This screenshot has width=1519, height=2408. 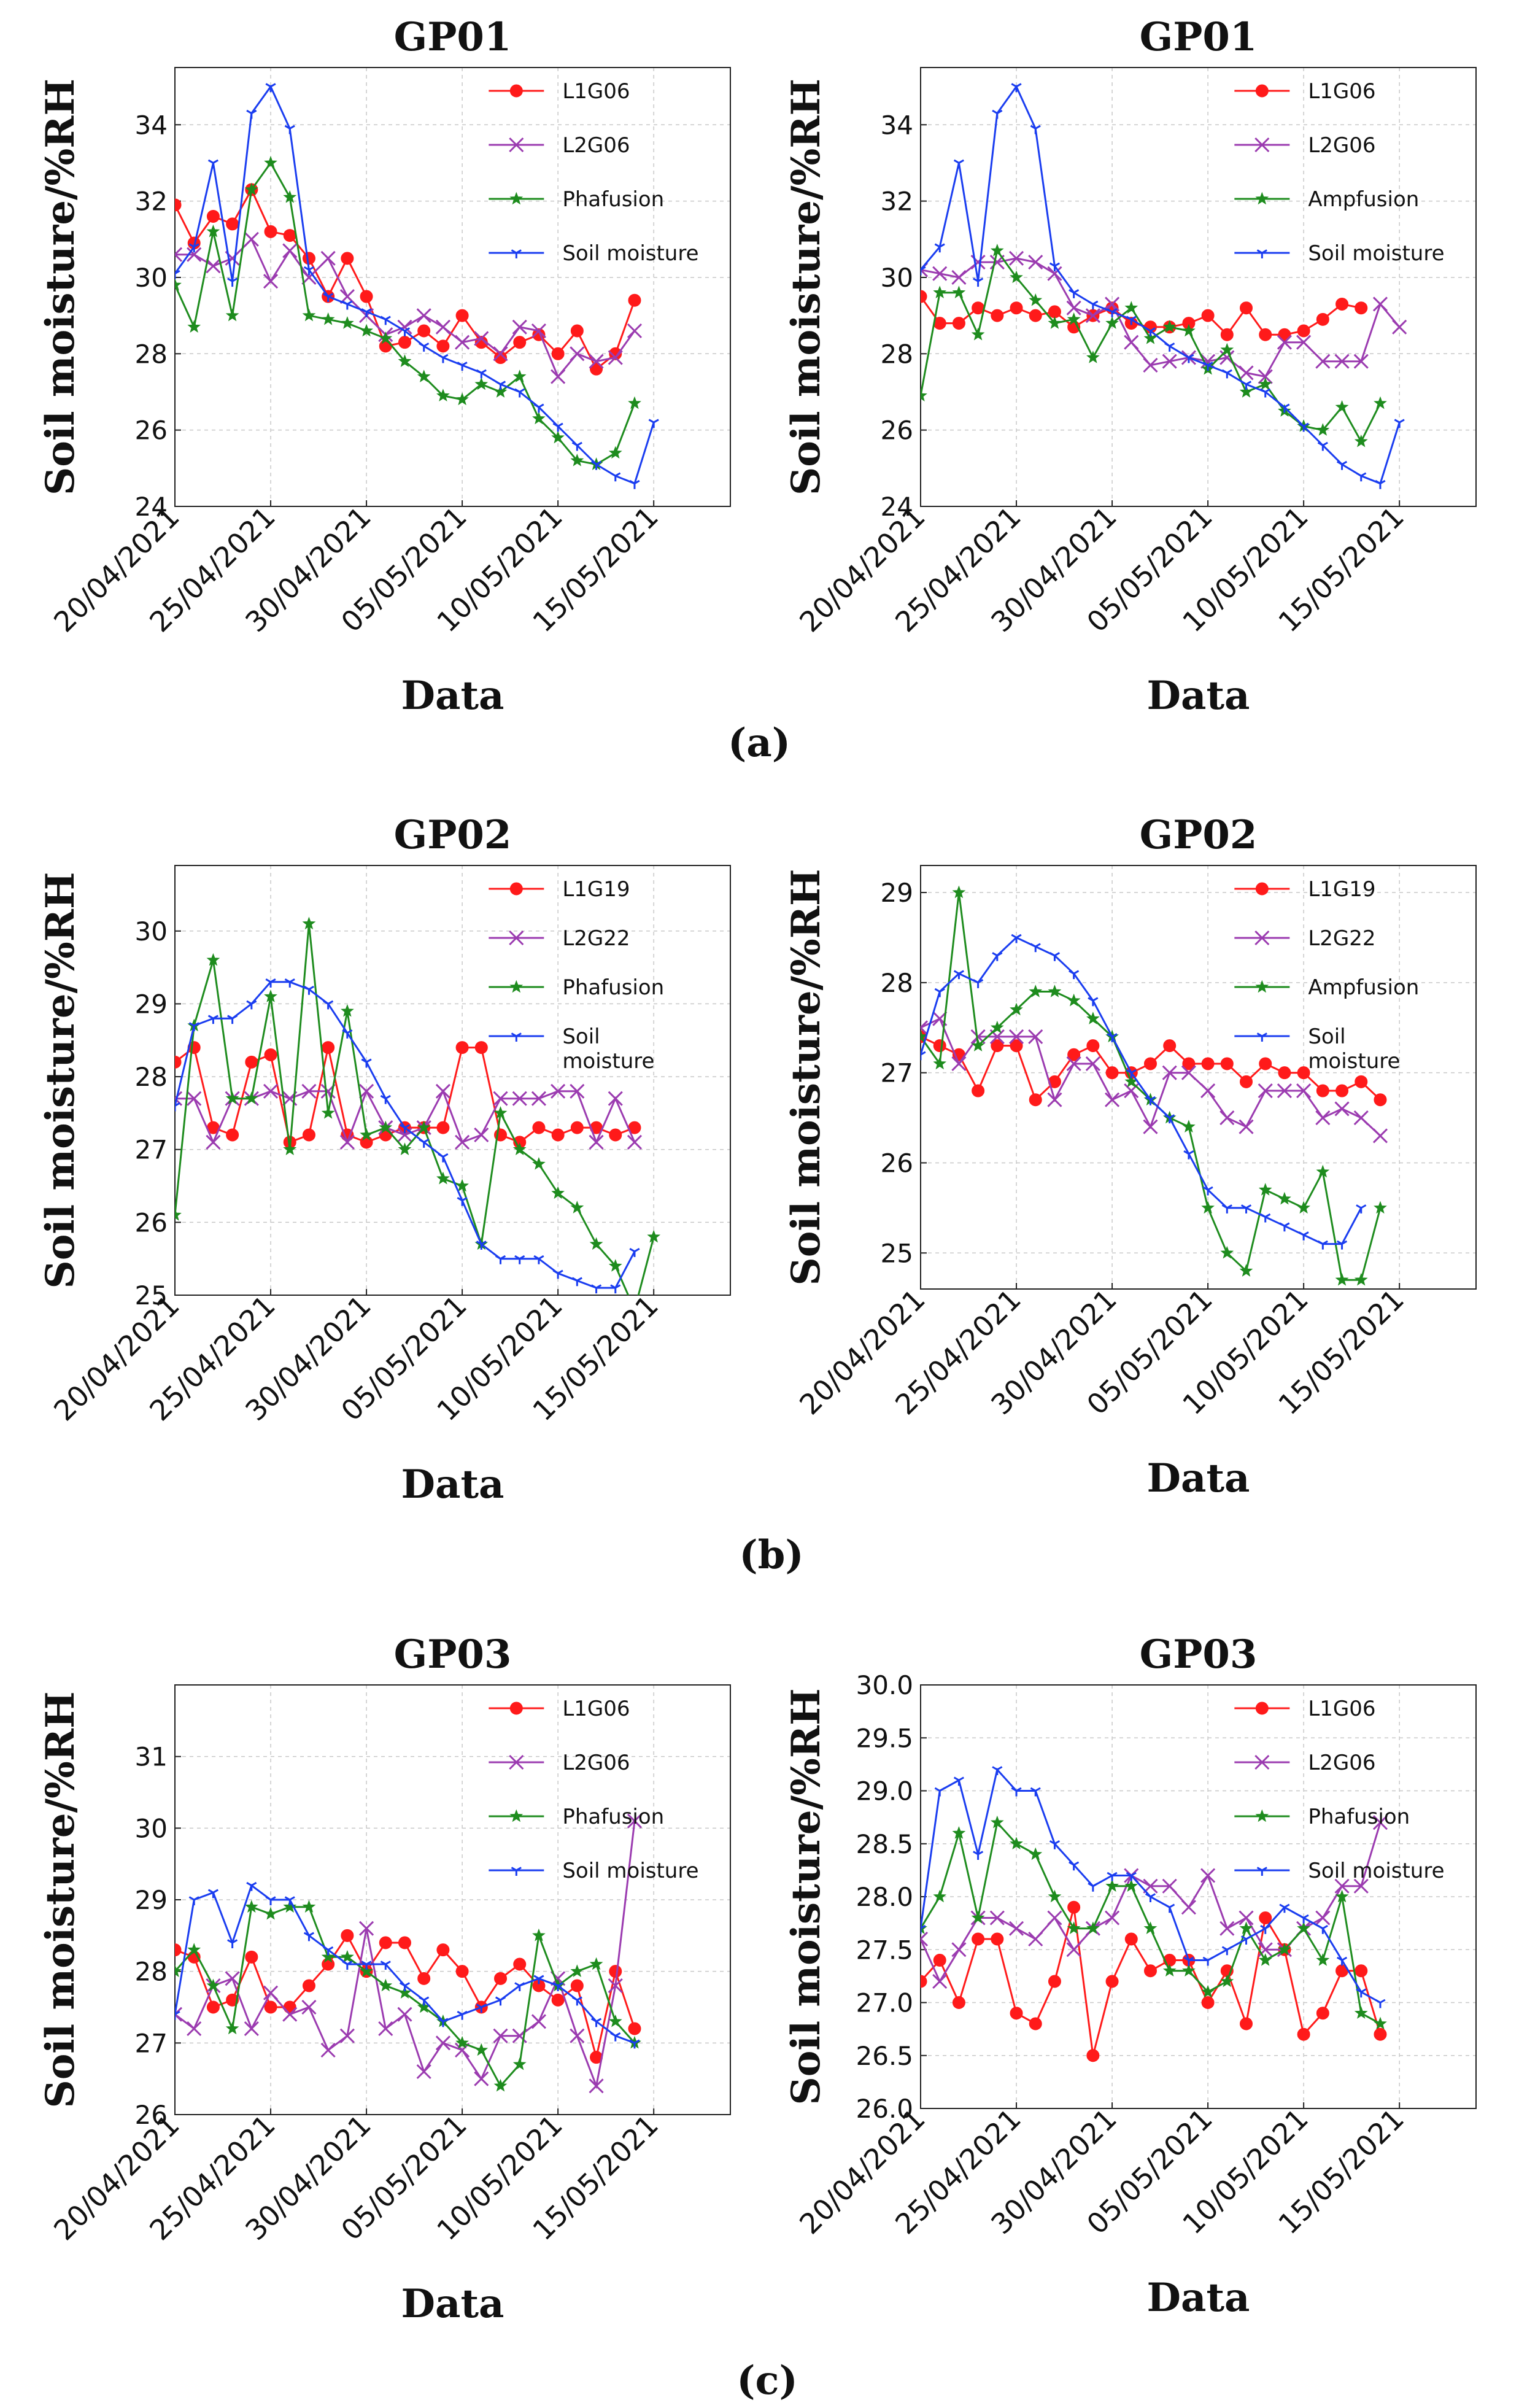 I want to click on legend-label: L2G06, so click(x=596, y=1763).